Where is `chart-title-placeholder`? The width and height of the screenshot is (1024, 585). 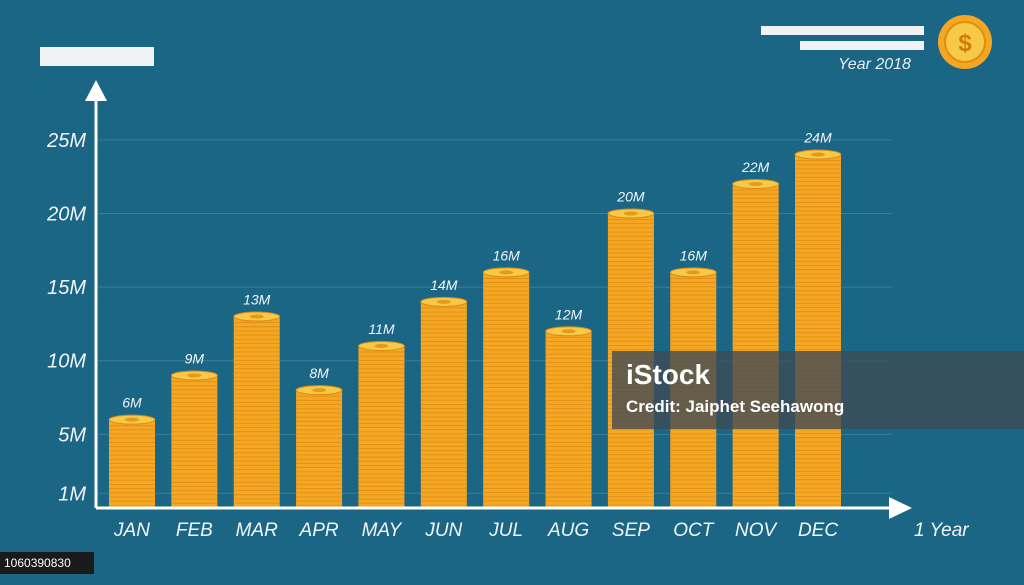
chart-title-placeholder is located at coordinates (97, 56).